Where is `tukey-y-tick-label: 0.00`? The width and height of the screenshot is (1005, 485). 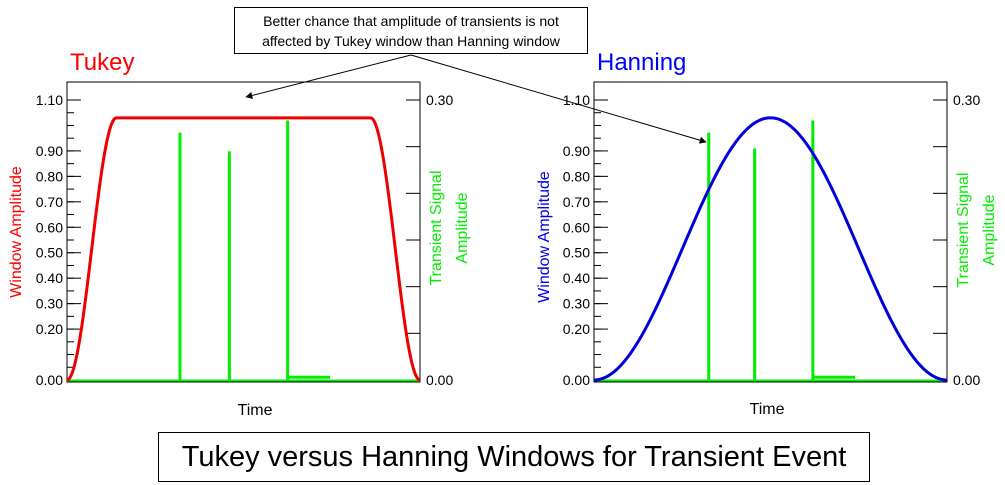
tukey-y-tick-label: 0.00 is located at coordinates (49, 380).